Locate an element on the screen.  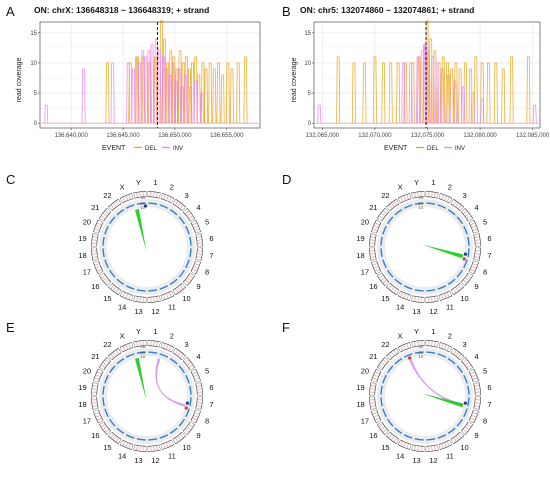
chromosome-label: 5 is located at coordinates (207, 222).